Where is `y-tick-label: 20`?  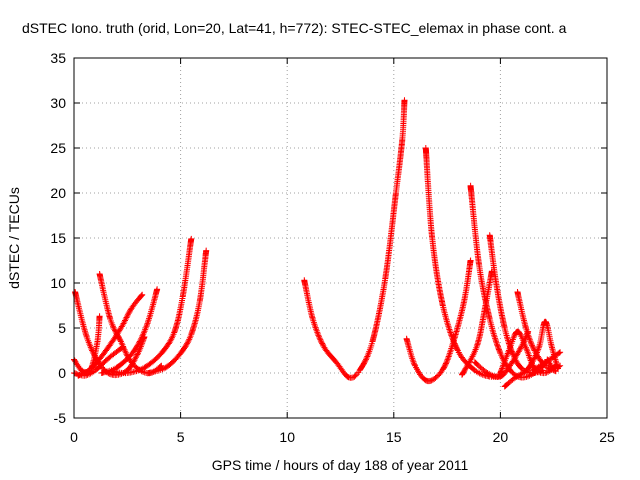
y-tick-label: 20 is located at coordinates (58, 193).